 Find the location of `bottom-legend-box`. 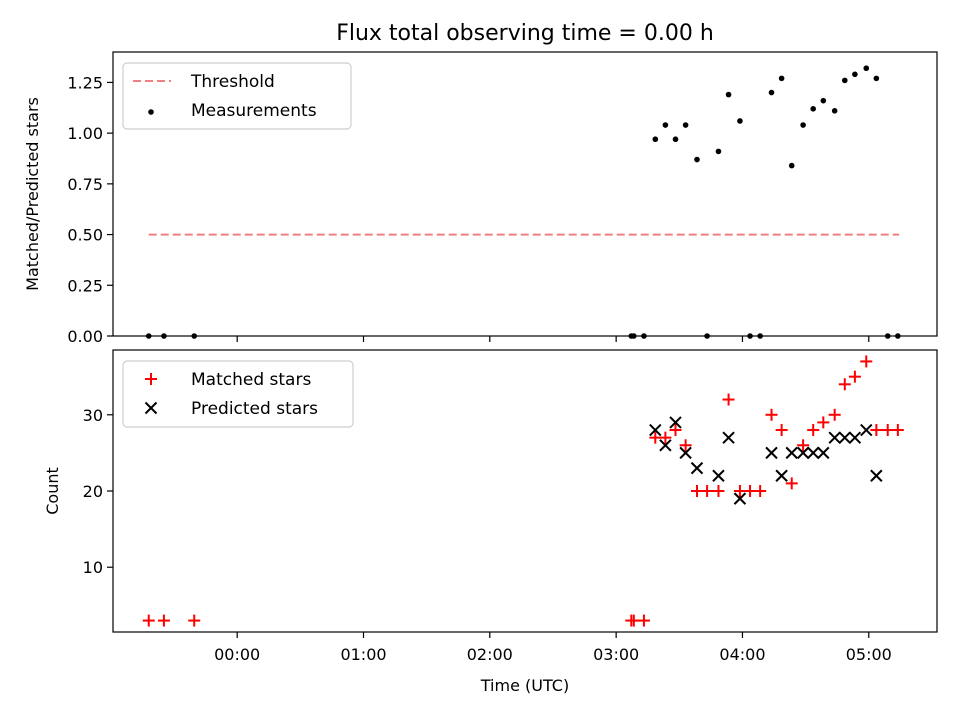

bottom-legend-box is located at coordinates (238, 394).